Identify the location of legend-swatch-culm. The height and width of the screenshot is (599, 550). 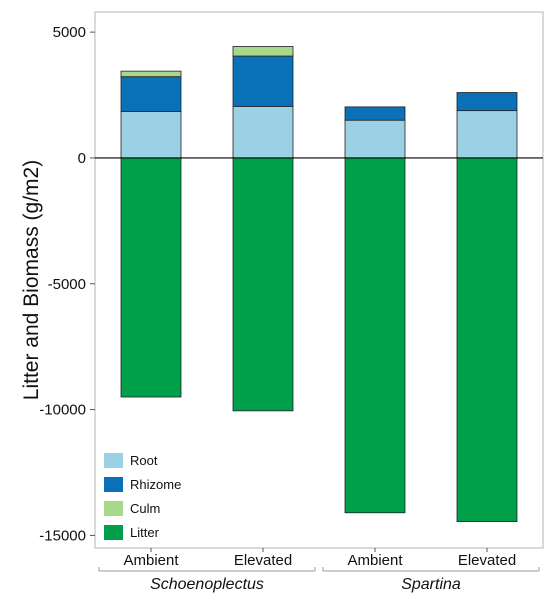
(113, 508).